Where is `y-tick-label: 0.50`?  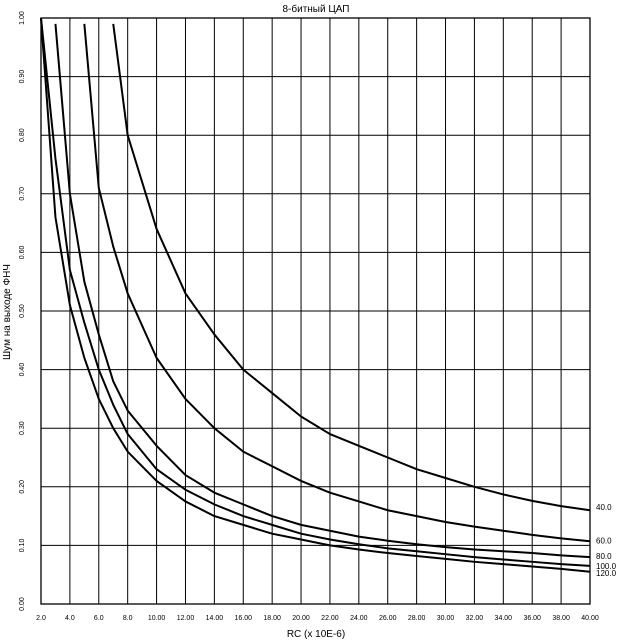 y-tick-label: 0.50 is located at coordinates (22, 311).